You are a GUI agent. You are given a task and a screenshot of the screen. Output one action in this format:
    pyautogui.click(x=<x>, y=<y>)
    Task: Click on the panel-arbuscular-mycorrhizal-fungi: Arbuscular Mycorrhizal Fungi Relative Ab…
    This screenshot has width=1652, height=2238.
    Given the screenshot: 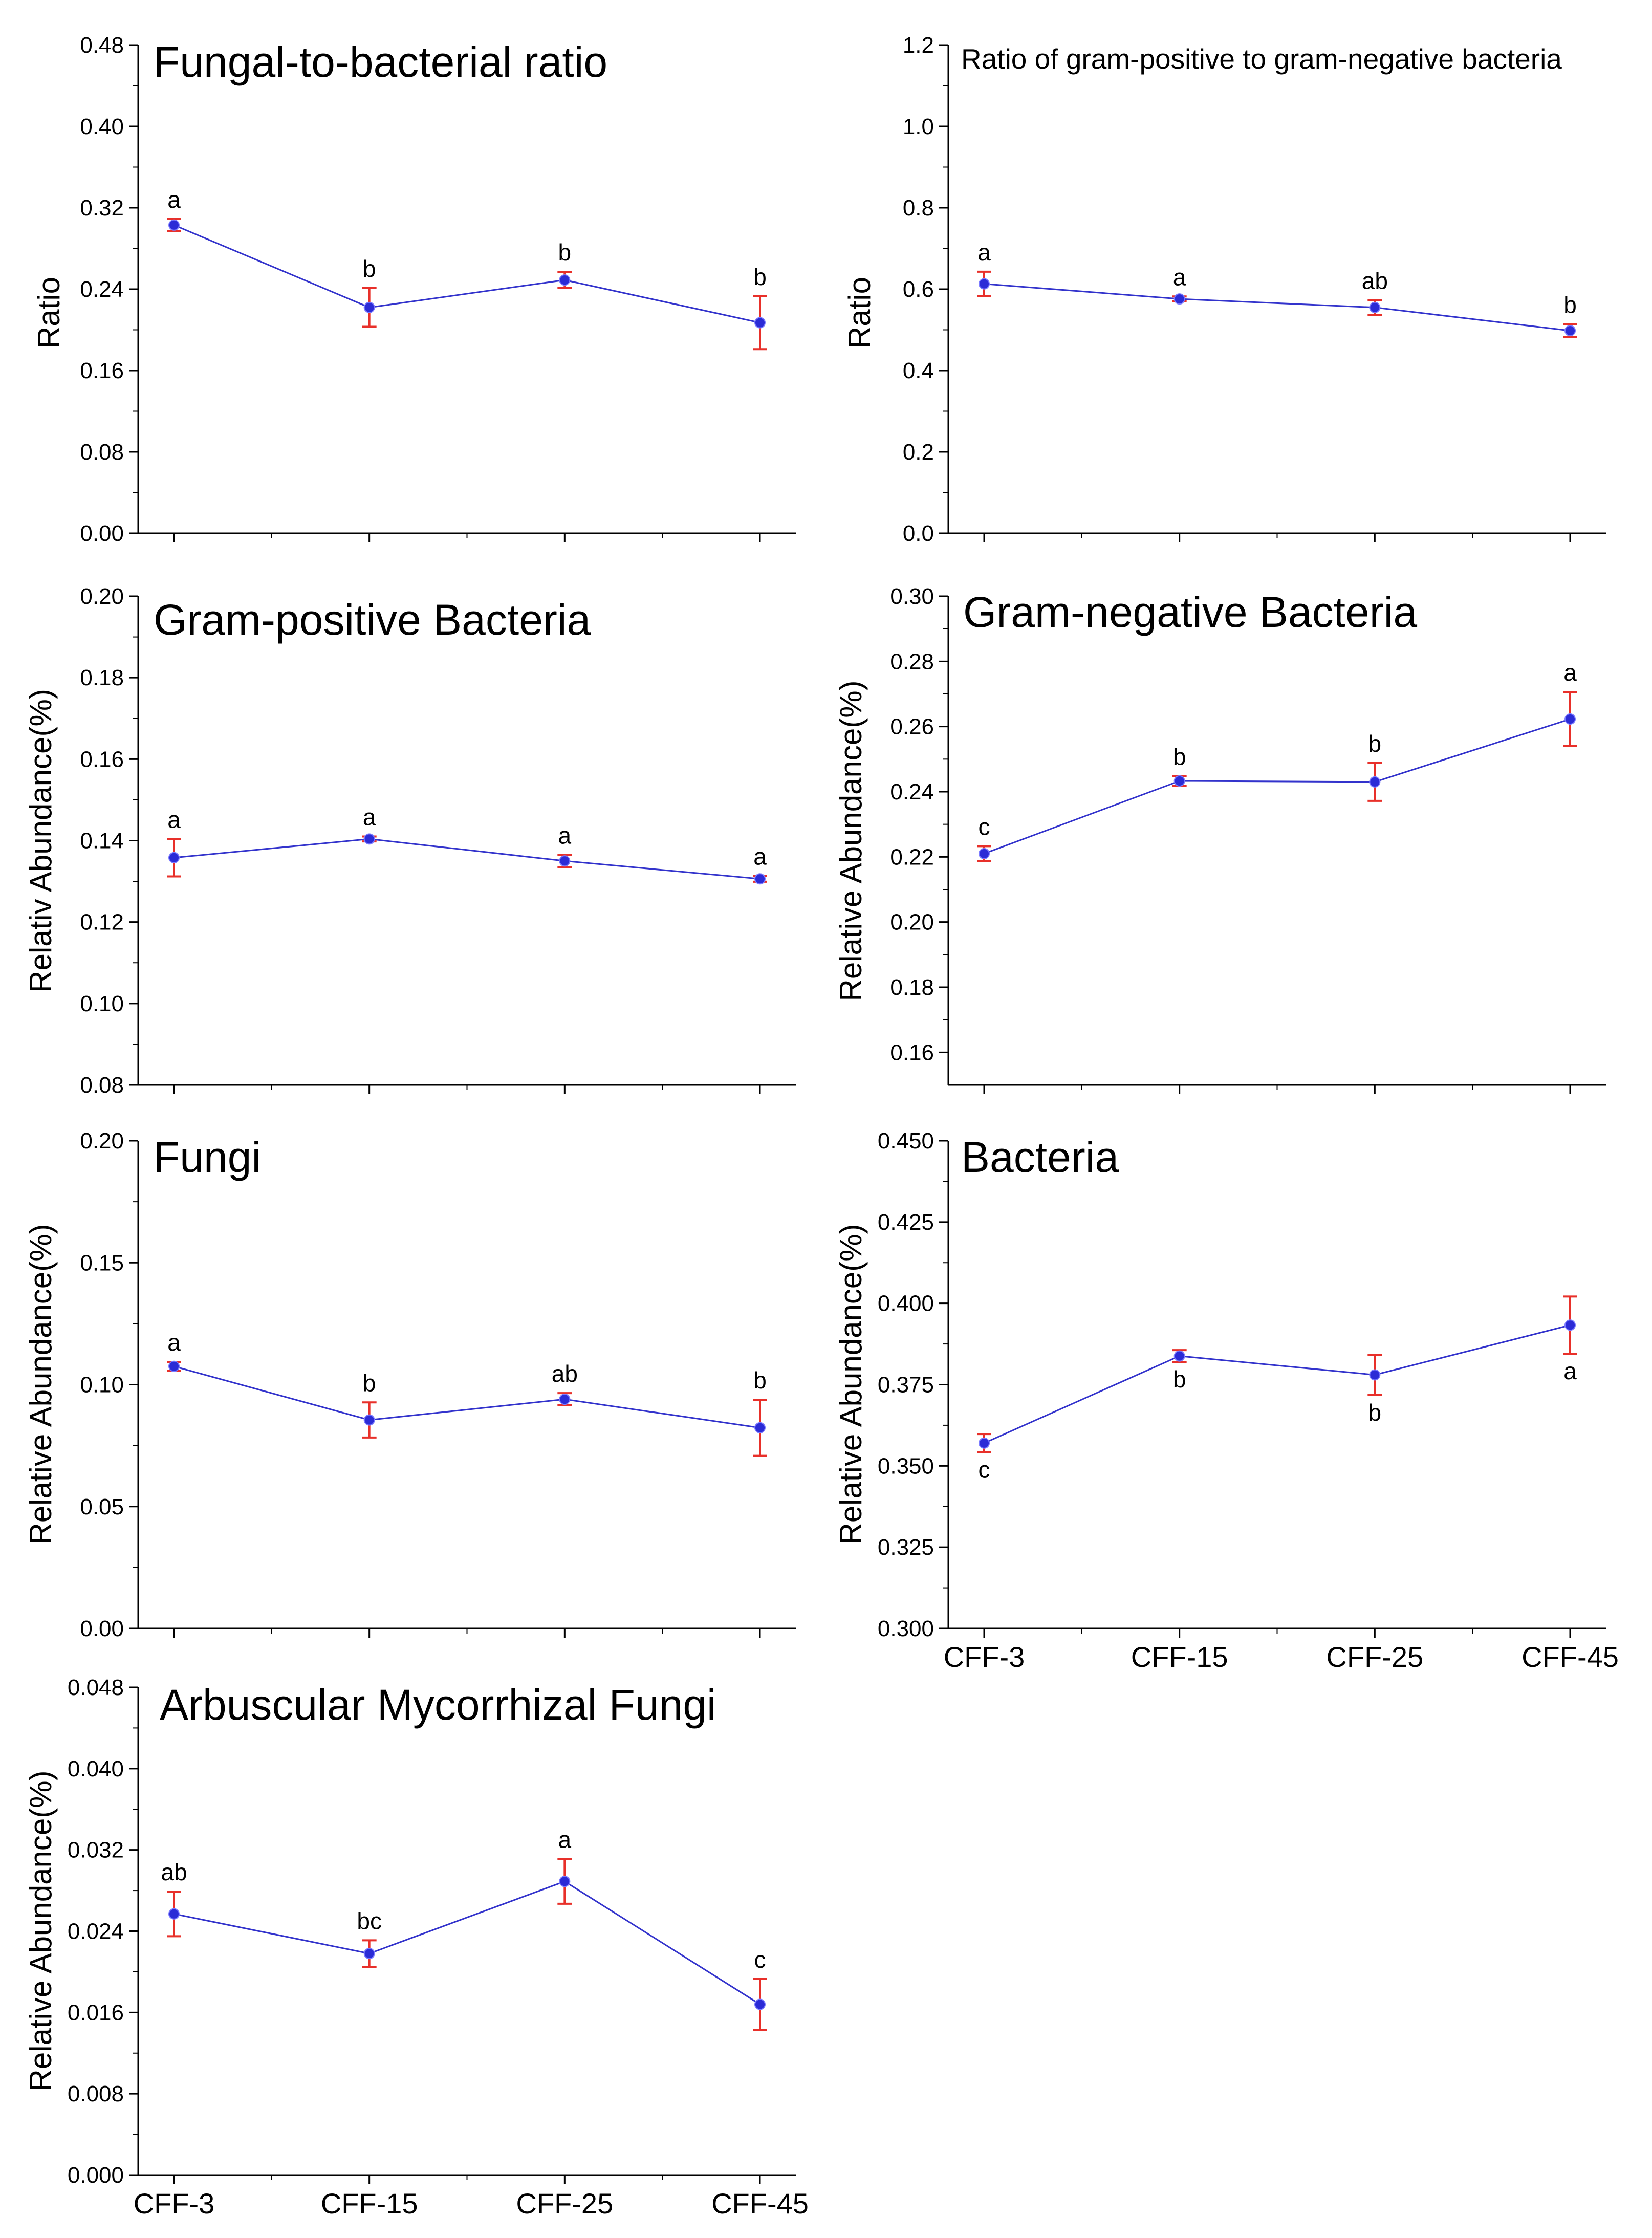 What is the action you would take?
    pyautogui.click(x=416, y=1947)
    